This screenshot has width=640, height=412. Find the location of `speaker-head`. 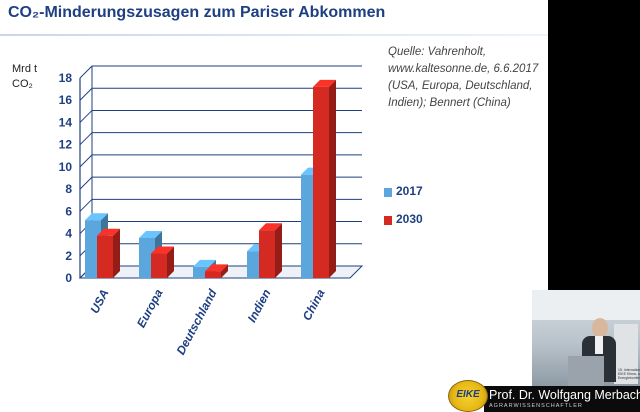

speaker-head is located at coordinates (600, 328).